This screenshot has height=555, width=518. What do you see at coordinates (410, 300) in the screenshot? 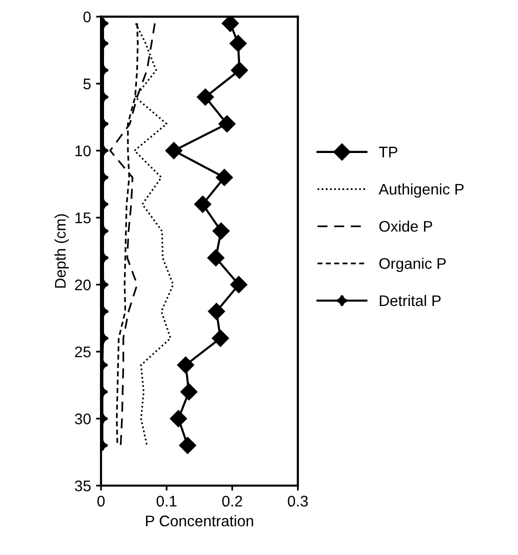
I see `legend-label: Detrital P` at bounding box center [410, 300].